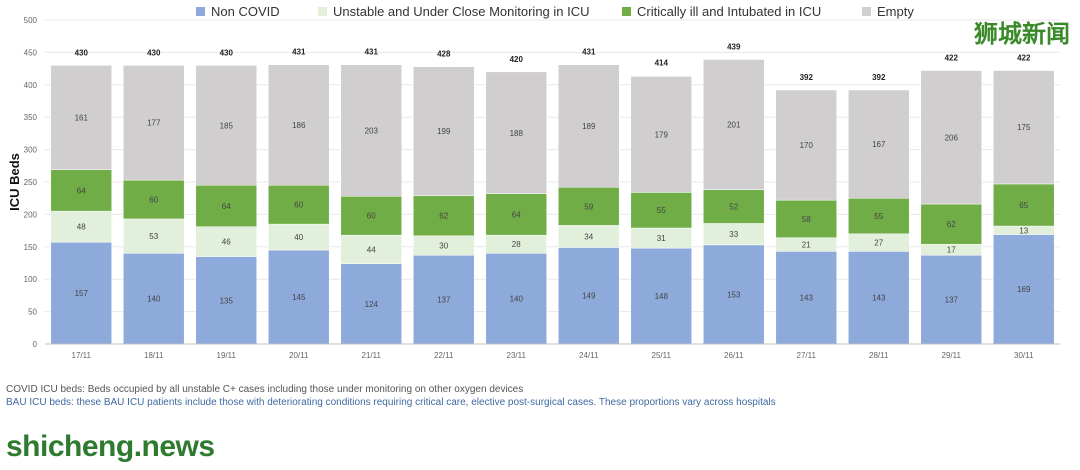 The image size is (1080, 470). What do you see at coordinates (31, 150) in the screenshot?
I see `y-tick-label: 300` at bounding box center [31, 150].